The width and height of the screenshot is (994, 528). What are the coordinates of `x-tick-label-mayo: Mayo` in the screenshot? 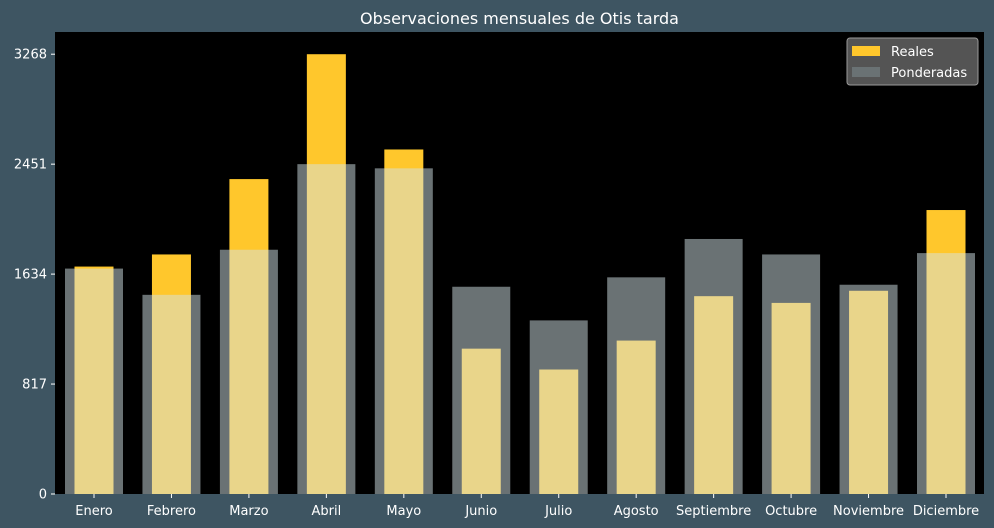 It's located at (403, 511).